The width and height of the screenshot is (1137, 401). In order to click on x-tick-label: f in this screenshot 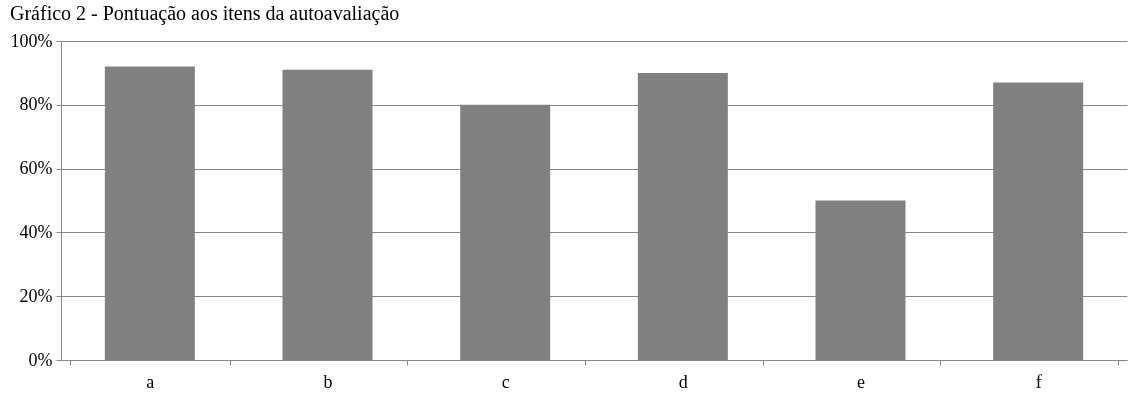, I will do `click(1038, 381)`.